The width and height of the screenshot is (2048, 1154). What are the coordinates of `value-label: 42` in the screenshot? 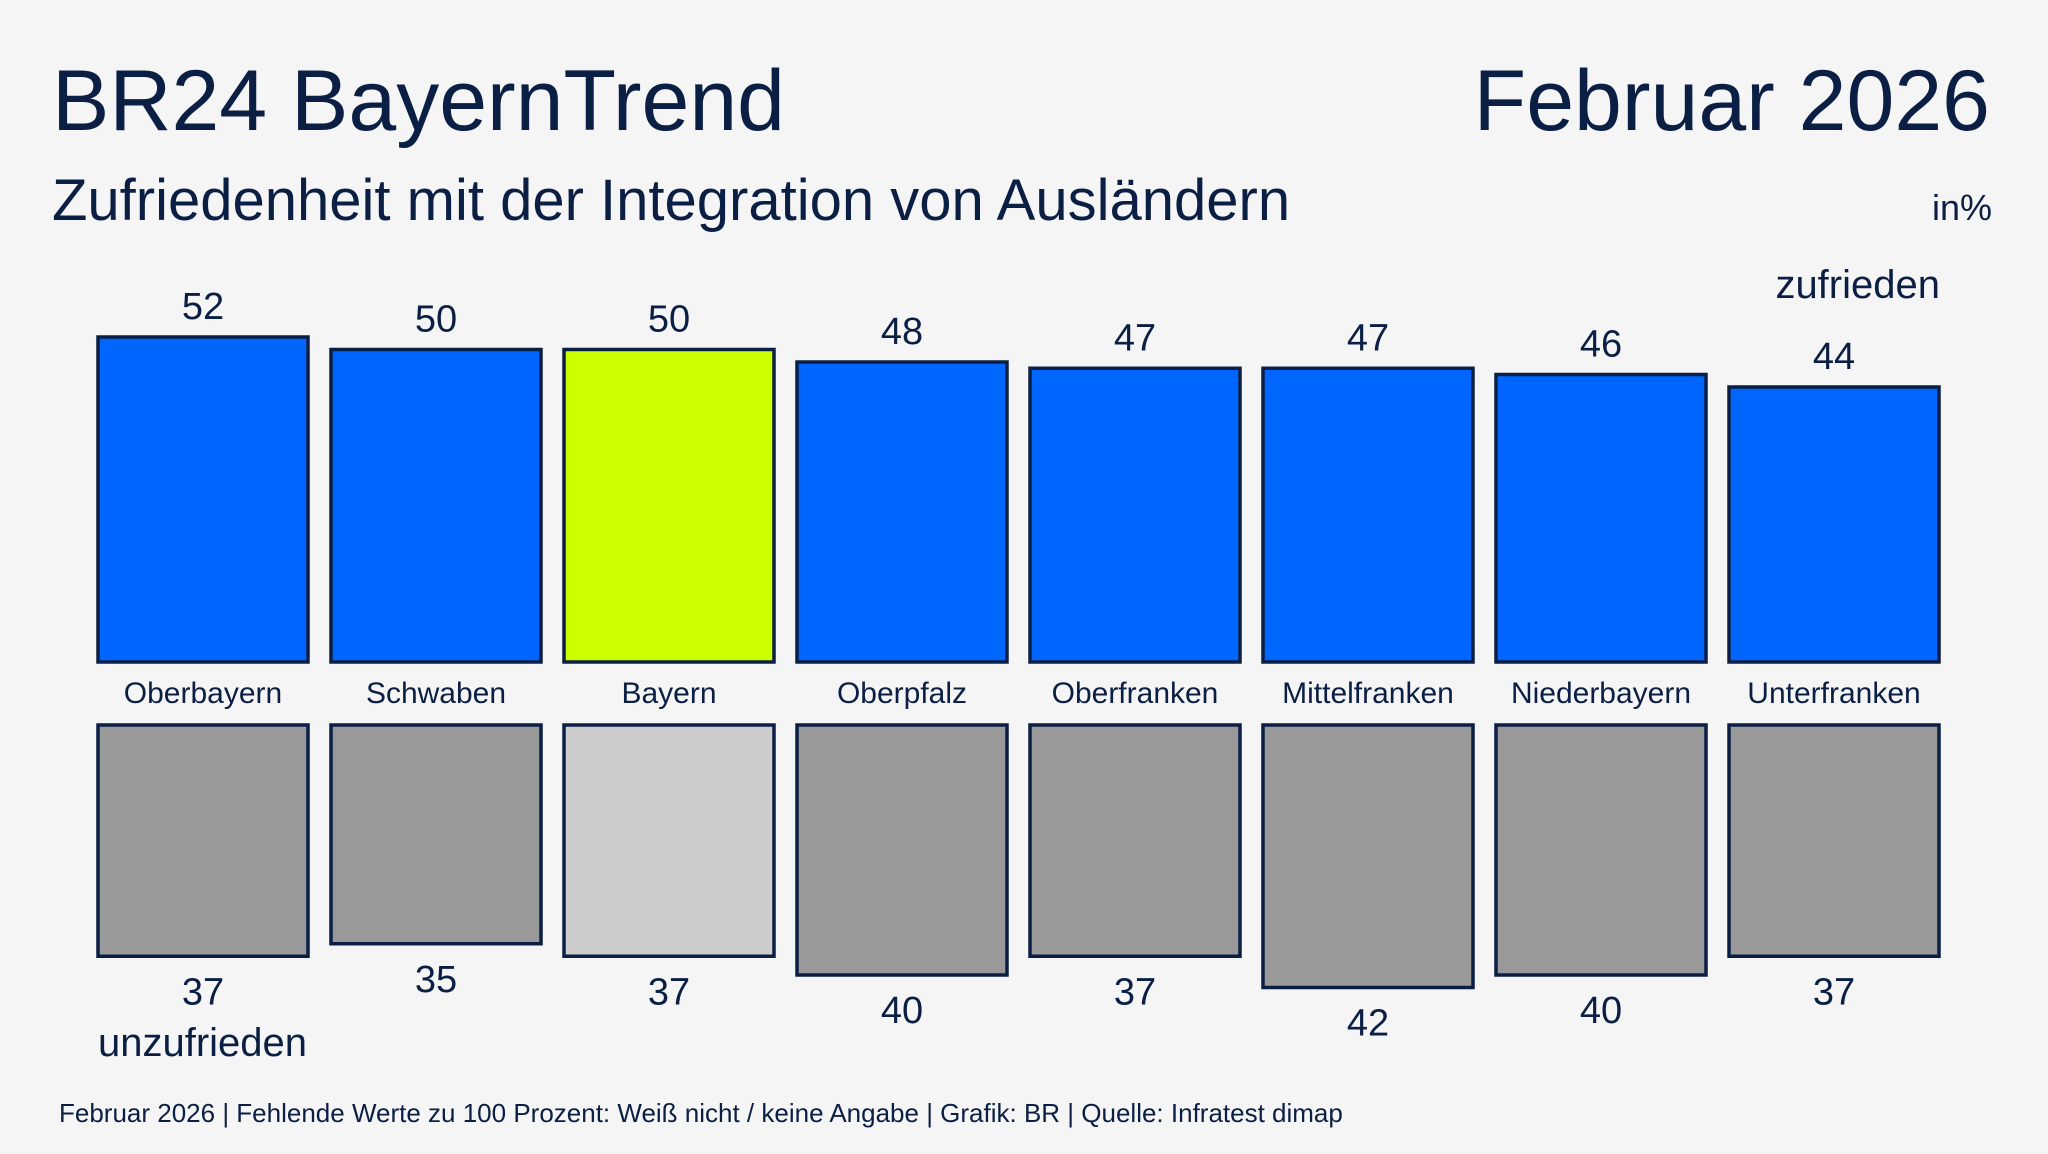 It's located at (1368, 1024).